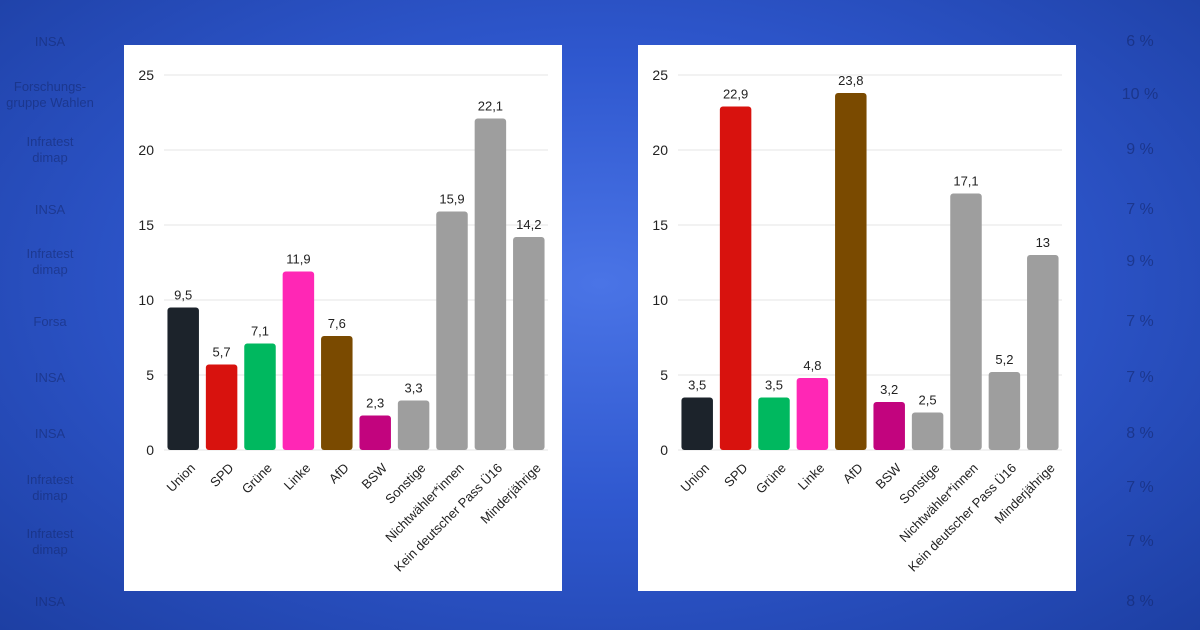 The height and width of the screenshot is (630, 1200). Describe the element at coordinates (528, 224) in the screenshot. I see `data-label: 14,2` at that location.